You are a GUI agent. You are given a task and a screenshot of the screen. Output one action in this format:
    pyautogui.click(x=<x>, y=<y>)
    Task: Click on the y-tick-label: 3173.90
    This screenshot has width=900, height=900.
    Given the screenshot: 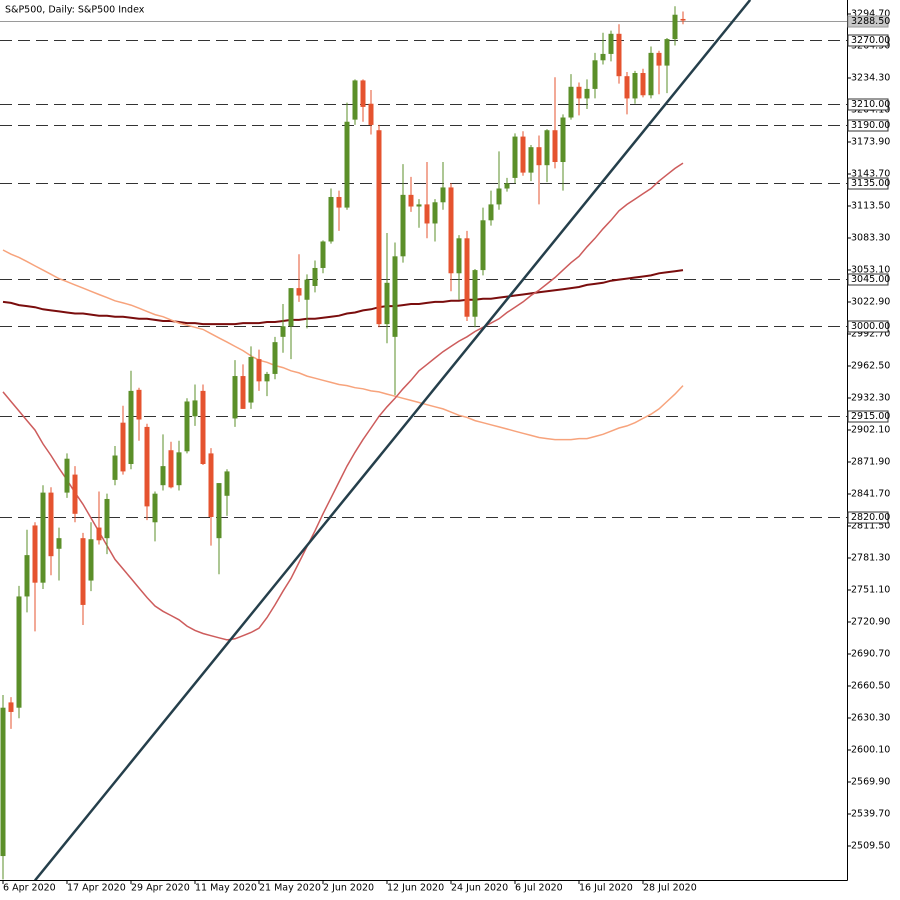 What is the action you would take?
    pyautogui.click(x=870, y=141)
    